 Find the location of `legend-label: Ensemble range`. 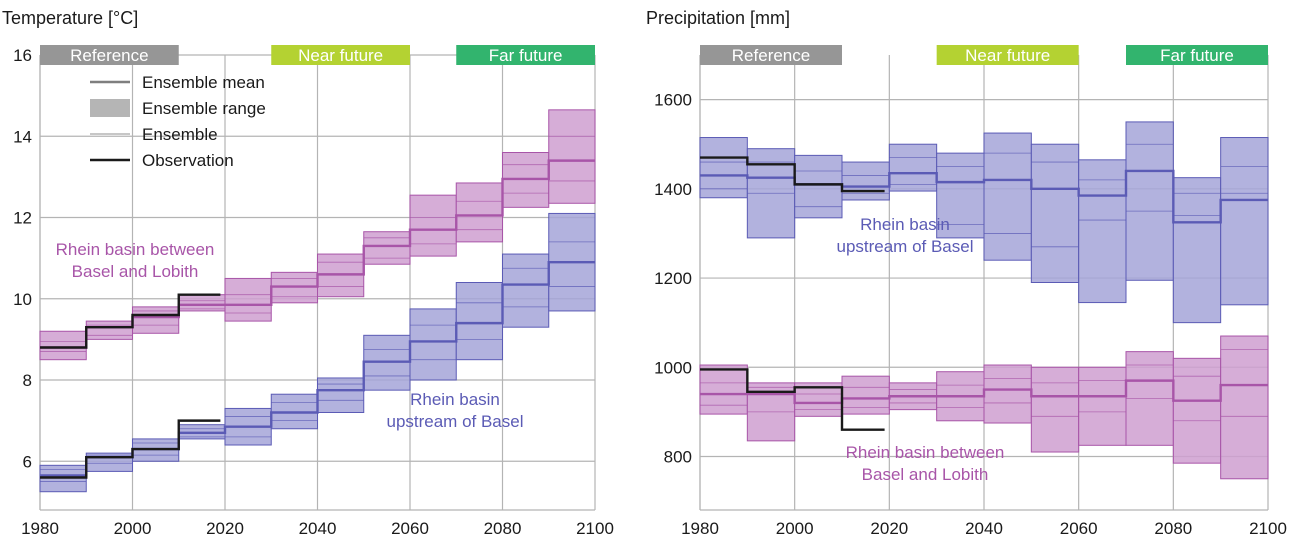

legend-label: Ensemble range is located at coordinates (204, 108).